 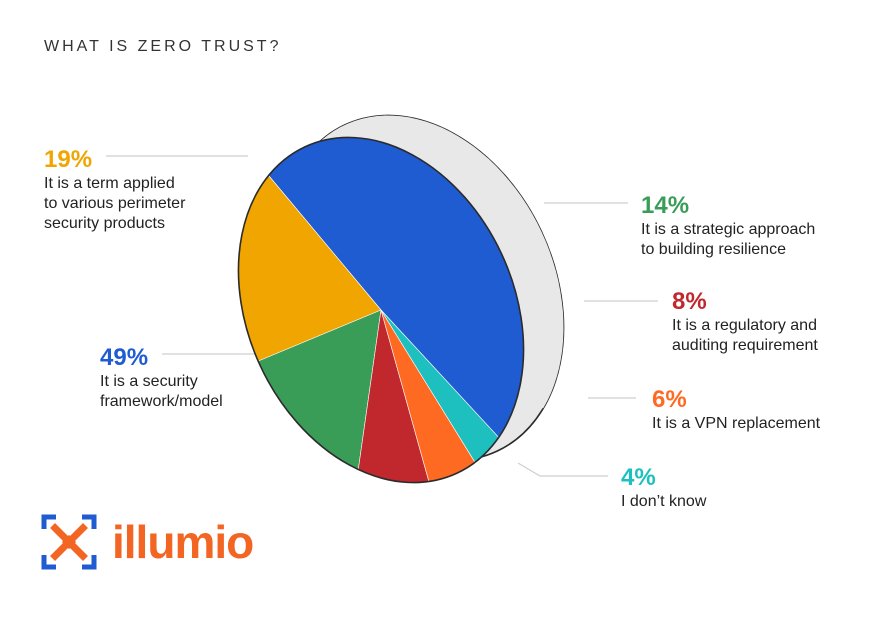 I want to click on slice-percent-8: 8%, so click(x=689, y=301).